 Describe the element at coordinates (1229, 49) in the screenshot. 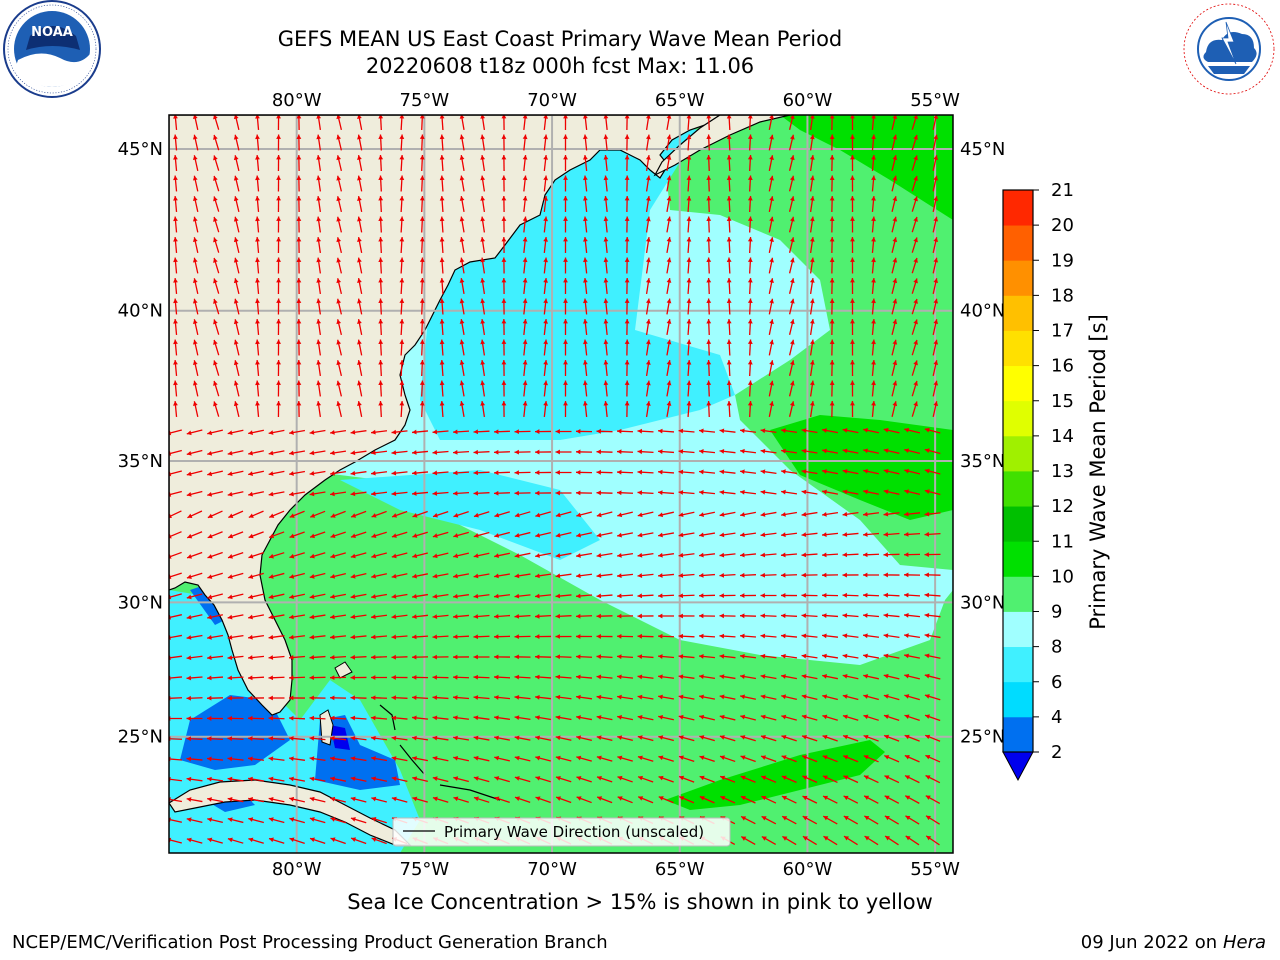

I see `nws-logo` at that location.